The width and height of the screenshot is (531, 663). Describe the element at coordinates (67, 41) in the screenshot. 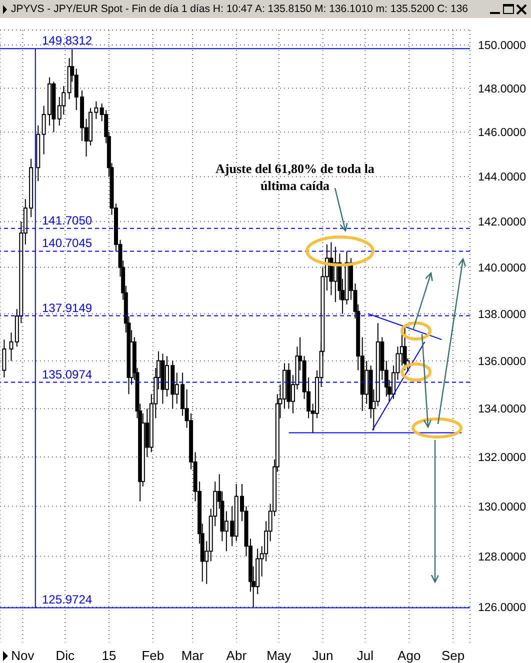

I see `ref-line-label: 149.8312` at that location.